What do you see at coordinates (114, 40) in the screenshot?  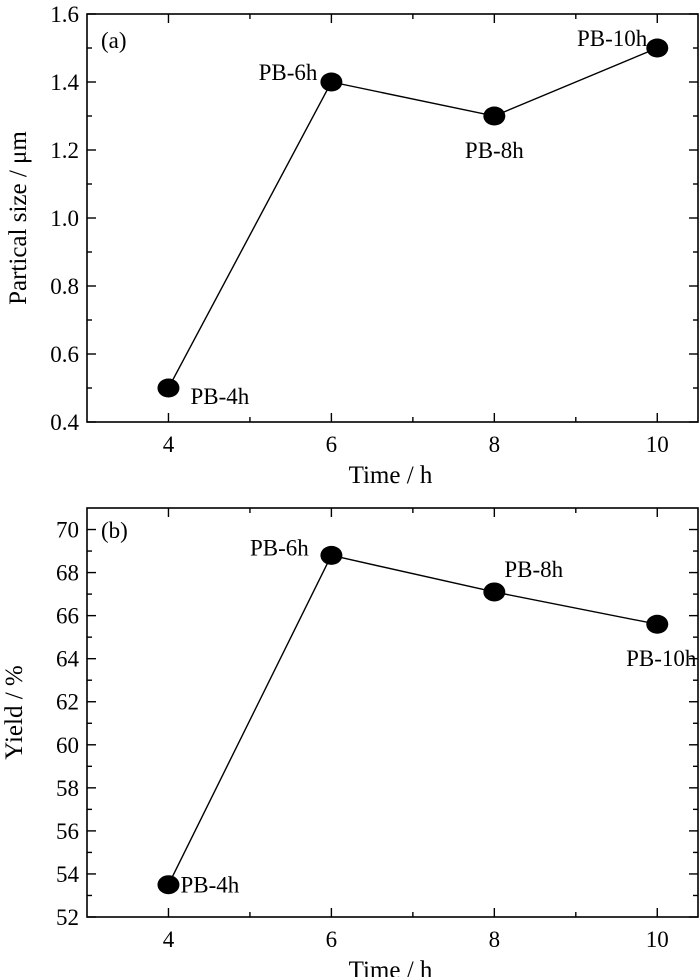 I see `panel-a-panel-label: (a)` at bounding box center [114, 40].